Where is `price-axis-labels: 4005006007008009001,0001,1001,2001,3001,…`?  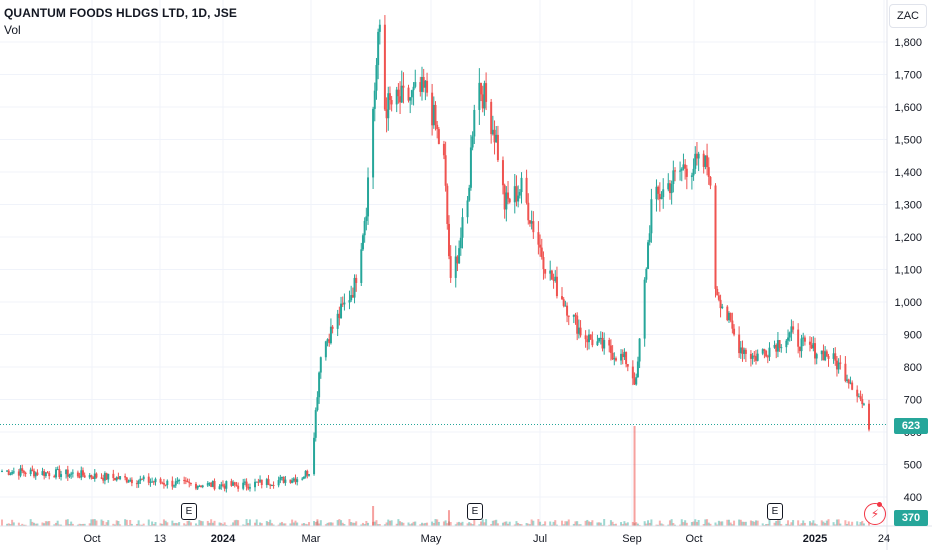 price-axis-labels: 4005006007008009001,0001,1001,2001,3001,… is located at coordinates (908, 270).